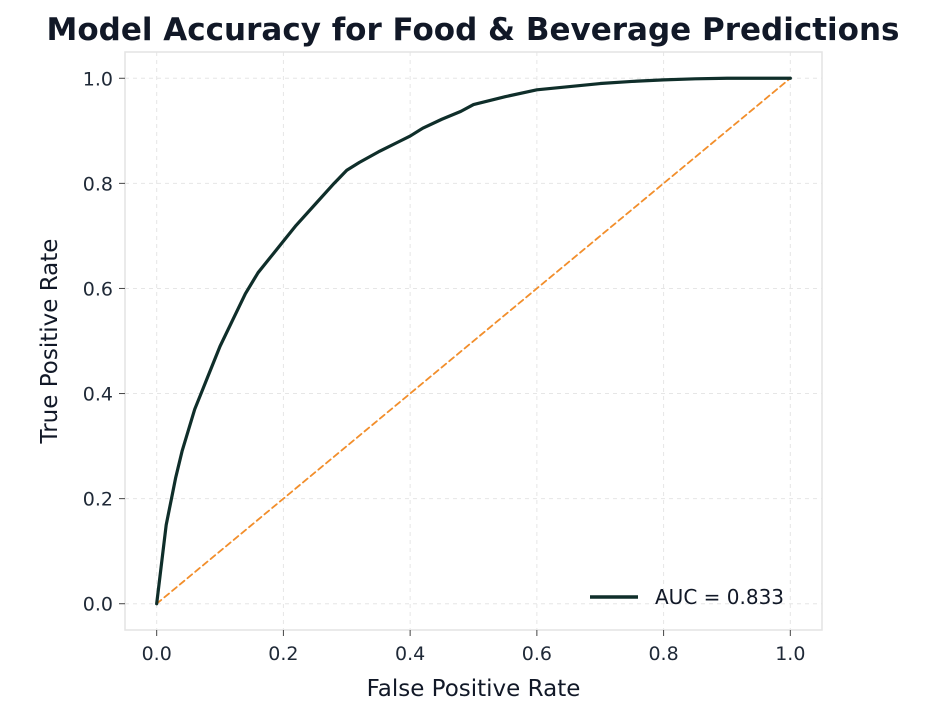 This screenshot has height=717, width=947. I want to click on x-tick-label: 0.0, so click(157, 654).